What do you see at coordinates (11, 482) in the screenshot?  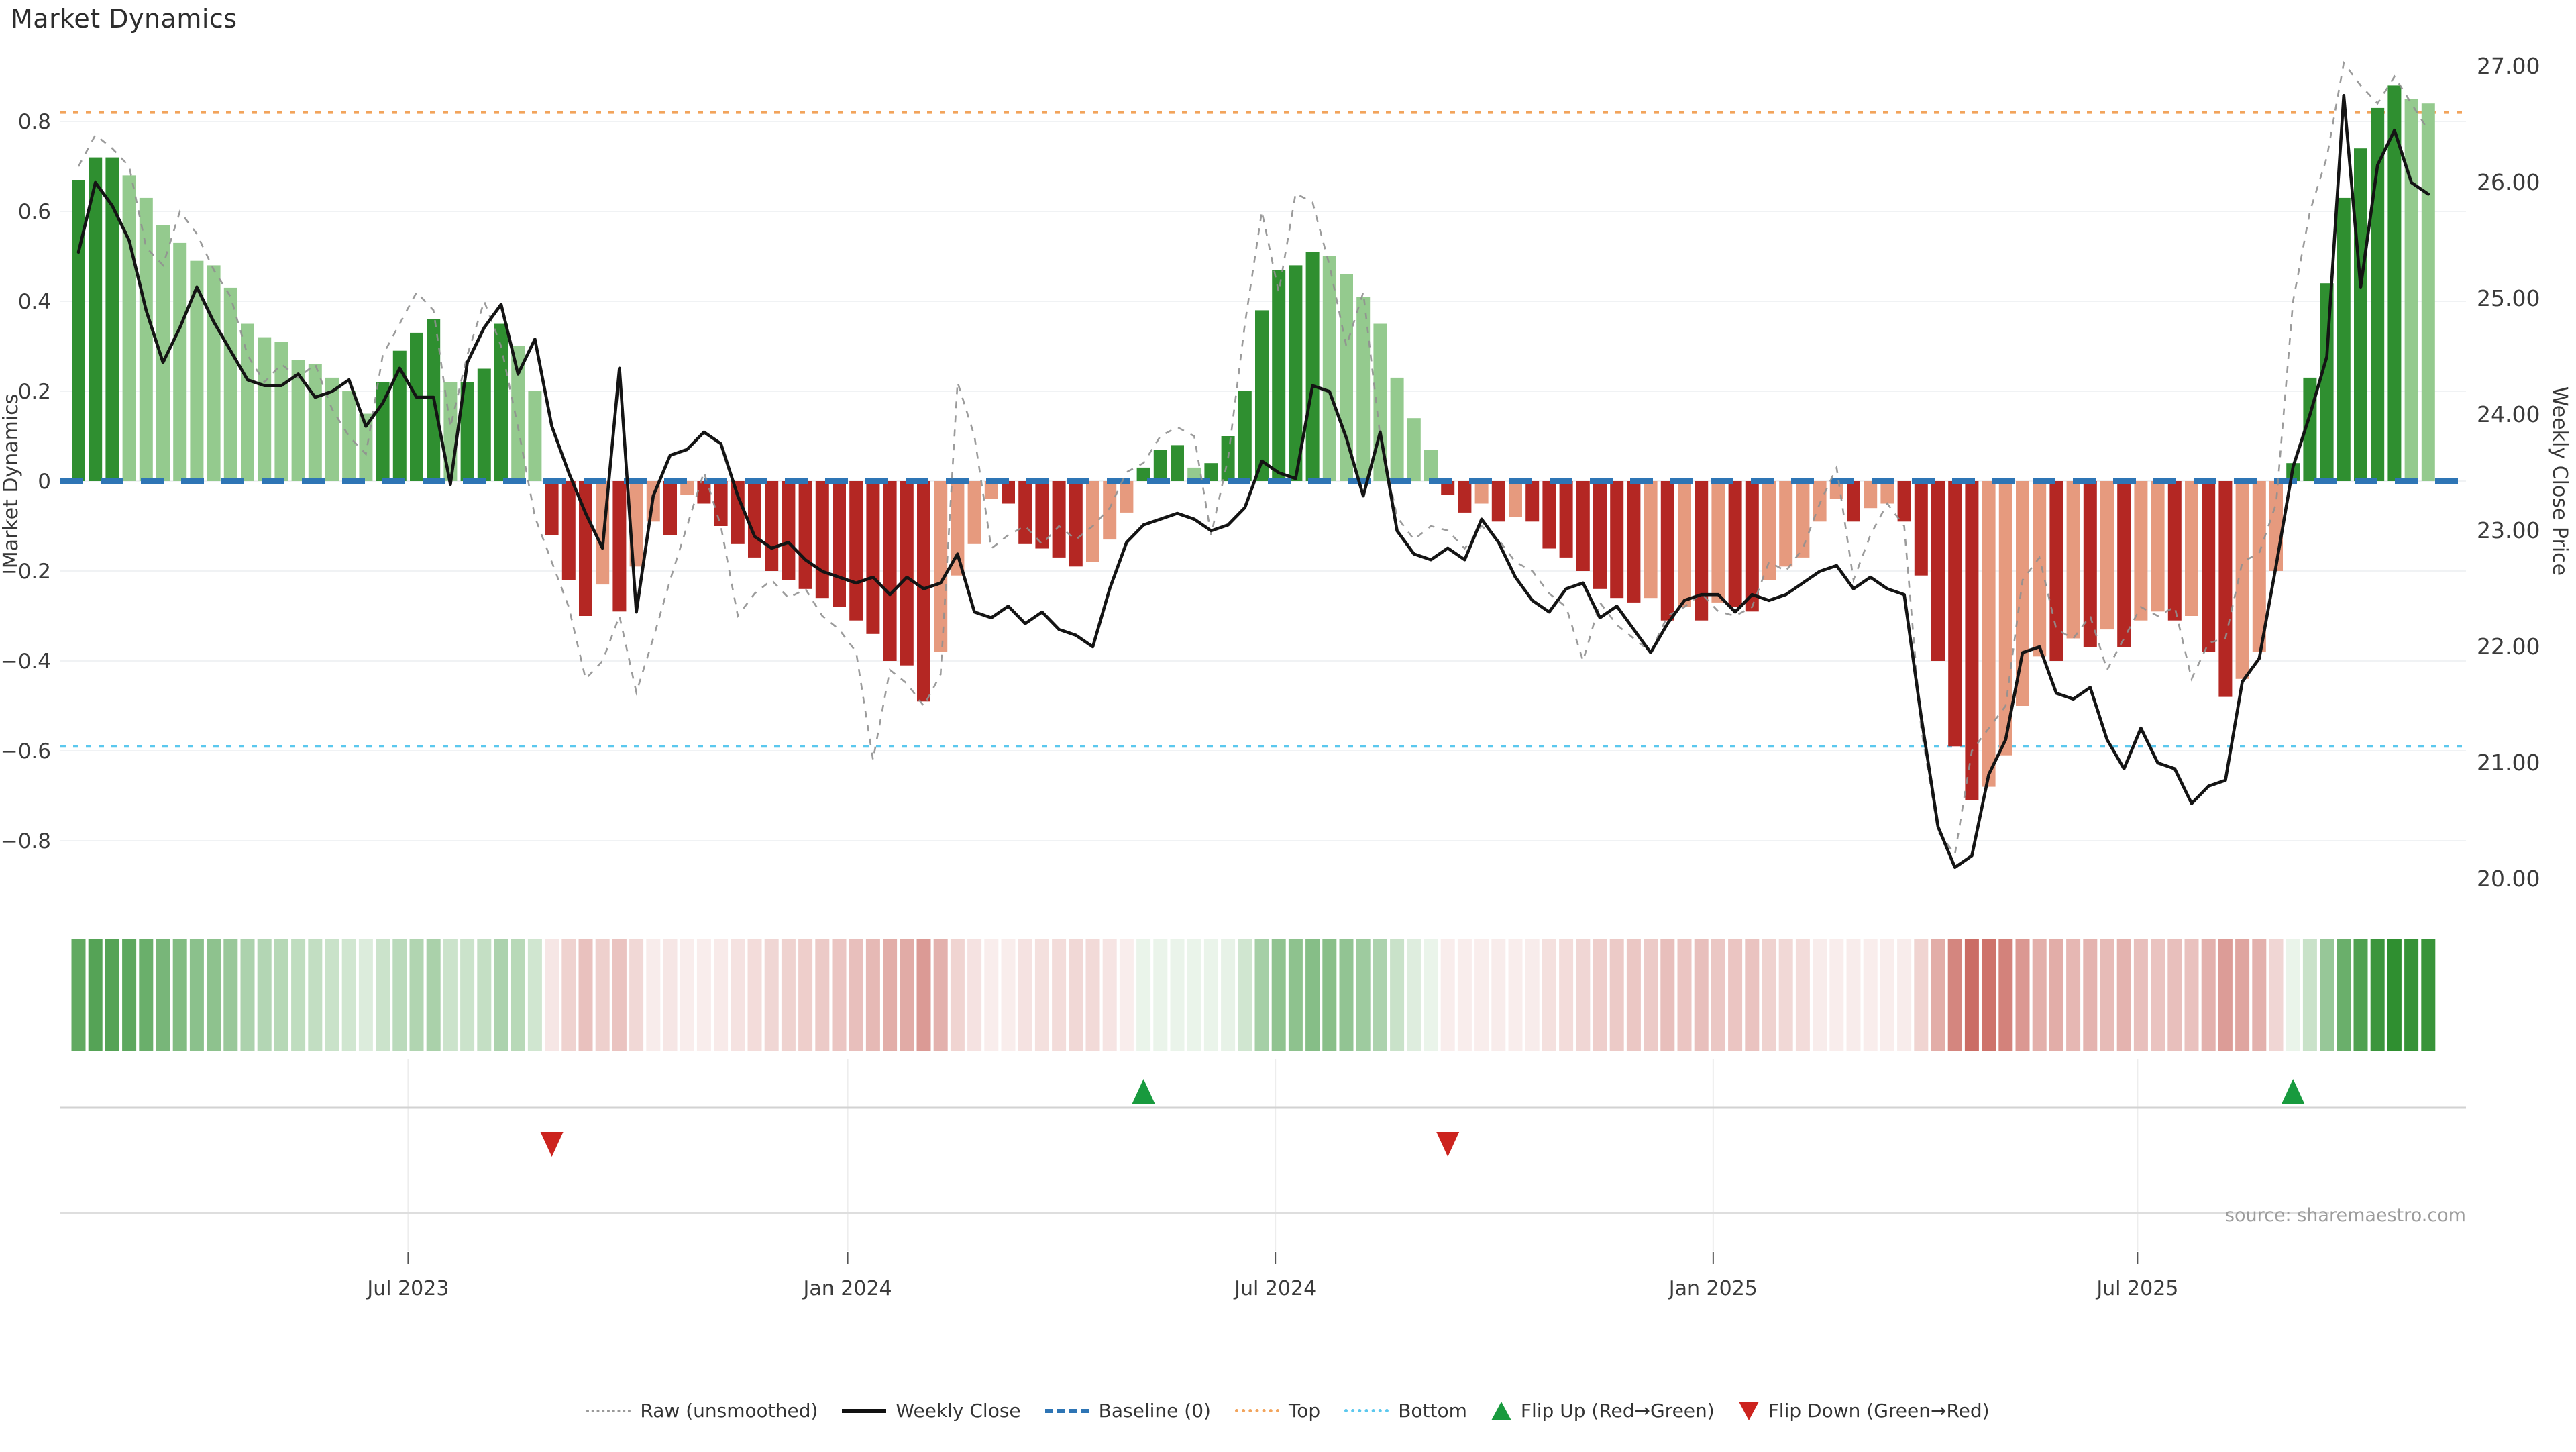 I see `left-axis-title: Market Dynamics` at bounding box center [11, 482].